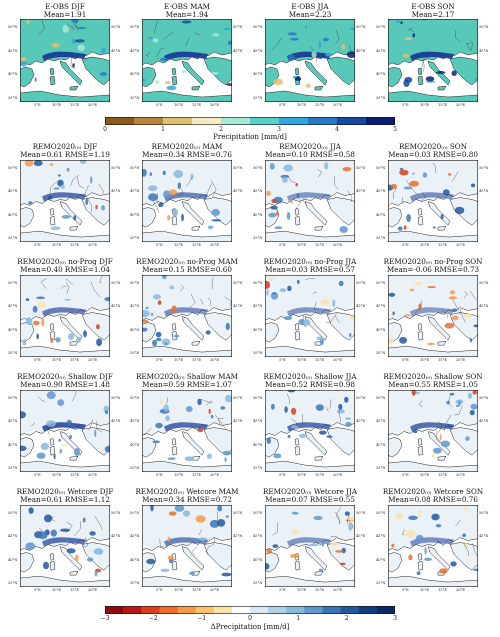  I want to click on colorbar-tick: 2, so click(346, 618).